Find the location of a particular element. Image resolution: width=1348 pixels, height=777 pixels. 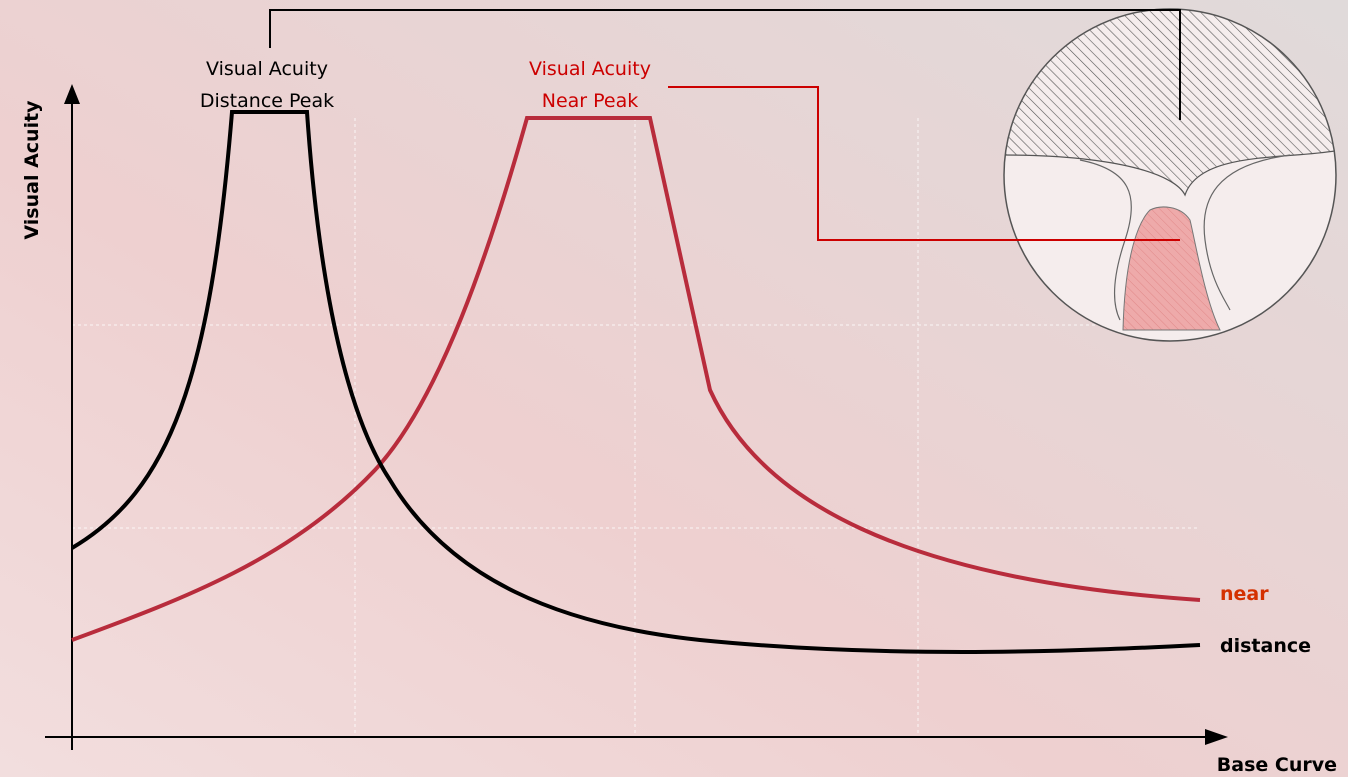

near-connector is located at coordinates (924, 163).